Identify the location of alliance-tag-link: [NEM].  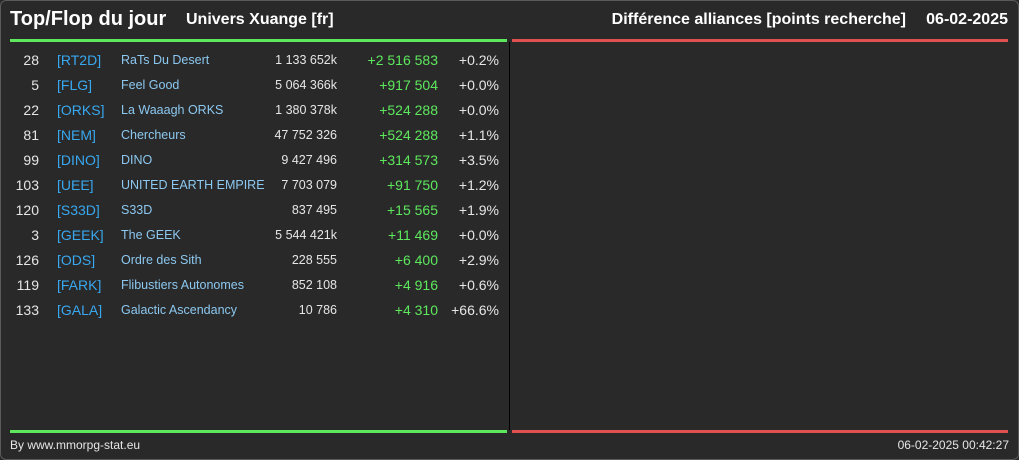
(76, 135).